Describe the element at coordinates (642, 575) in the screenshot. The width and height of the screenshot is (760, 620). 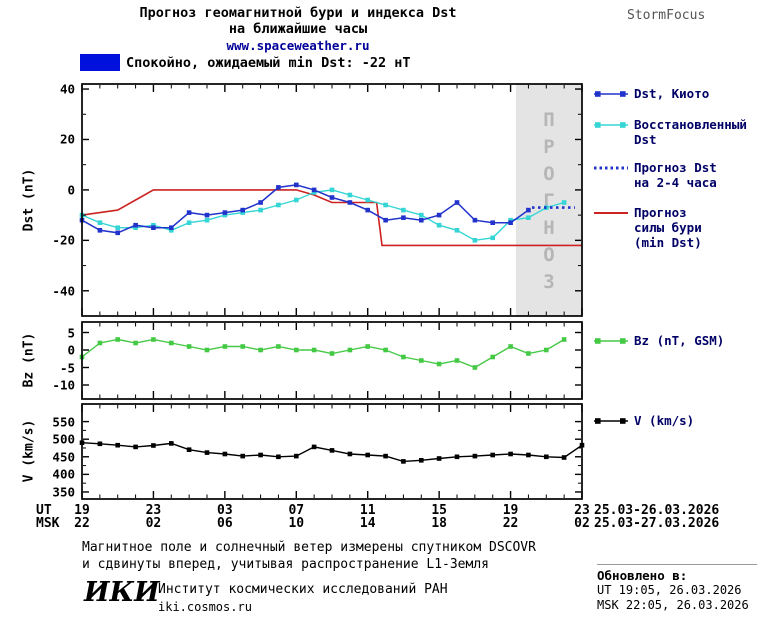
I see `updated-label: Обновлено в:` at that location.